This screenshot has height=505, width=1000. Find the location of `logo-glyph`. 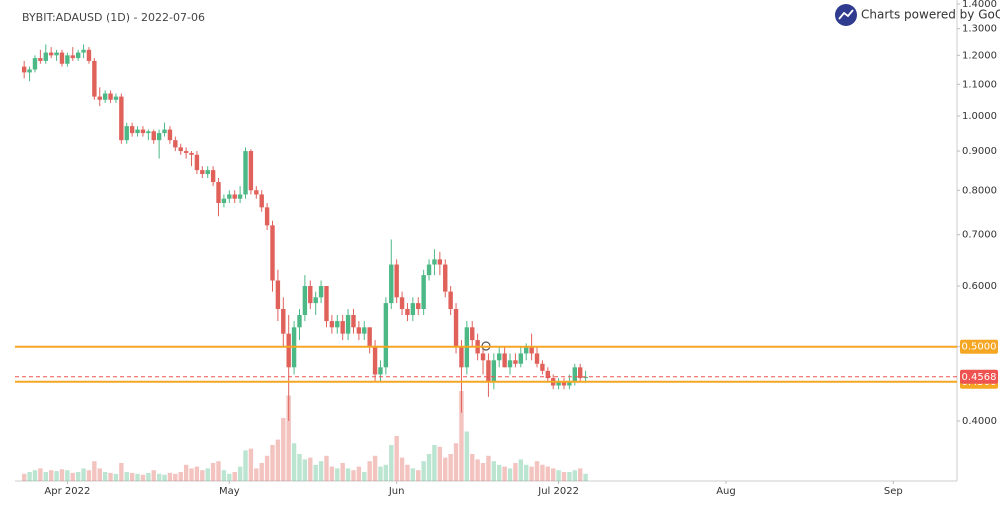

logo-glyph is located at coordinates (846, 14).